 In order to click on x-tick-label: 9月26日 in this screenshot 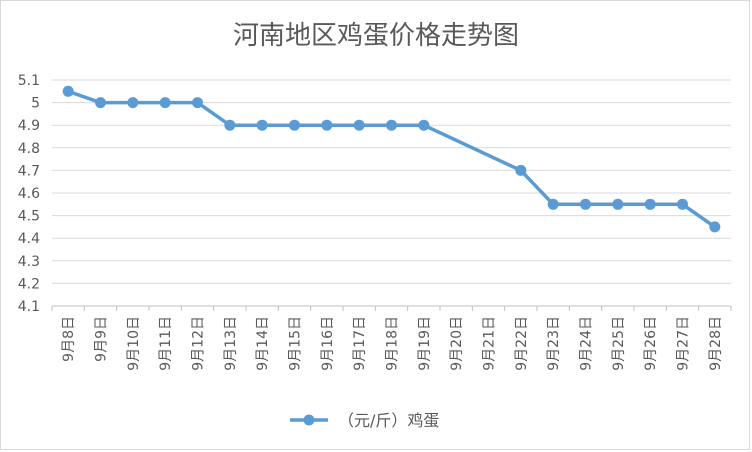, I will do `click(651, 343)`.